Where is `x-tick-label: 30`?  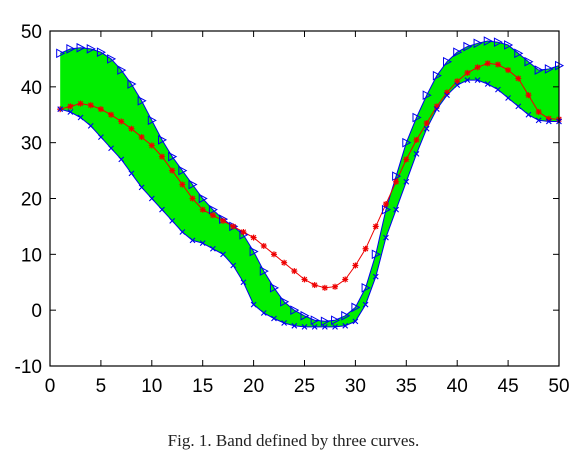
x-tick-label: 30 is located at coordinates (355, 386).